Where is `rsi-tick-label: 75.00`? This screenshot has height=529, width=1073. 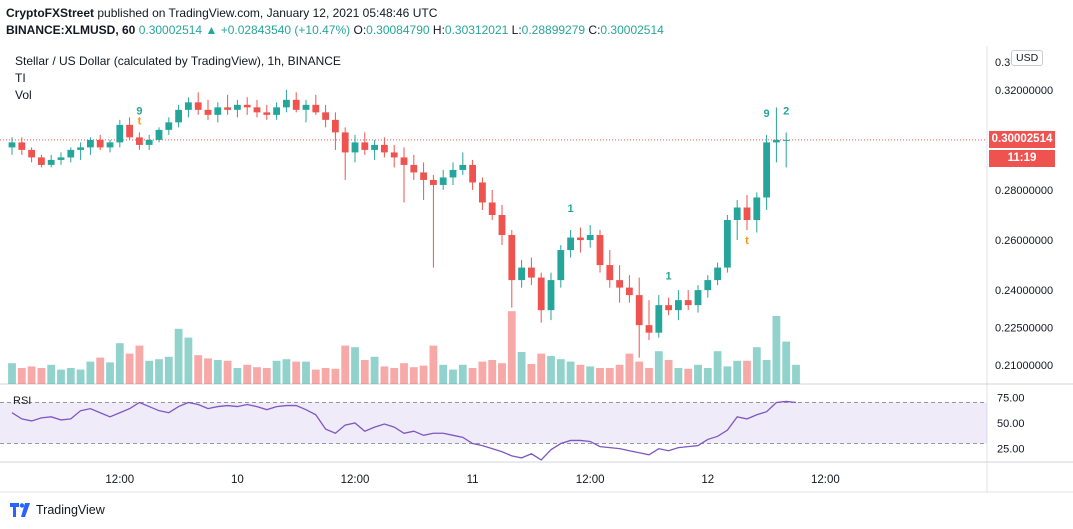 rsi-tick-label: 75.00 is located at coordinates (1011, 398).